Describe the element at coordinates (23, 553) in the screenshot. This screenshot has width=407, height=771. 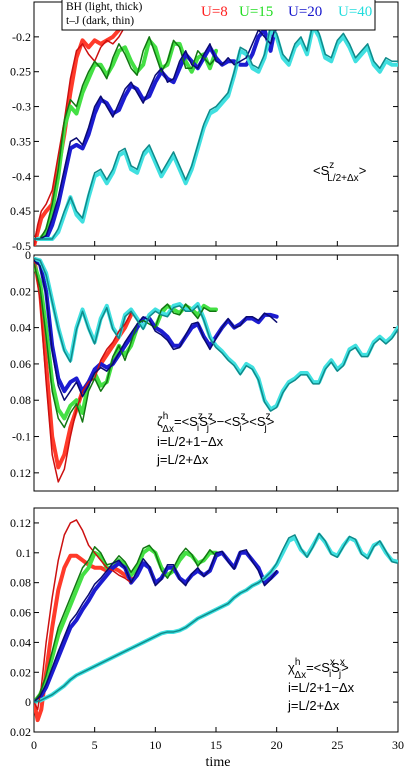
I see `y-tick-label: 0.1` at that location.